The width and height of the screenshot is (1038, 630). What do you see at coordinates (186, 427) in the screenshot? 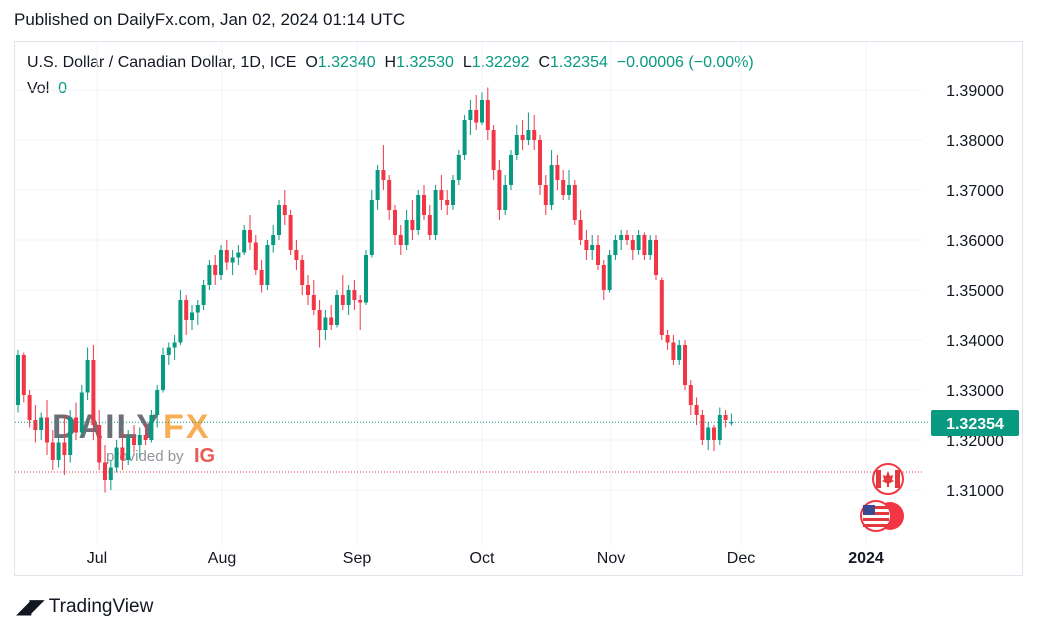
I see `watermark-fx: FX` at bounding box center [186, 427].